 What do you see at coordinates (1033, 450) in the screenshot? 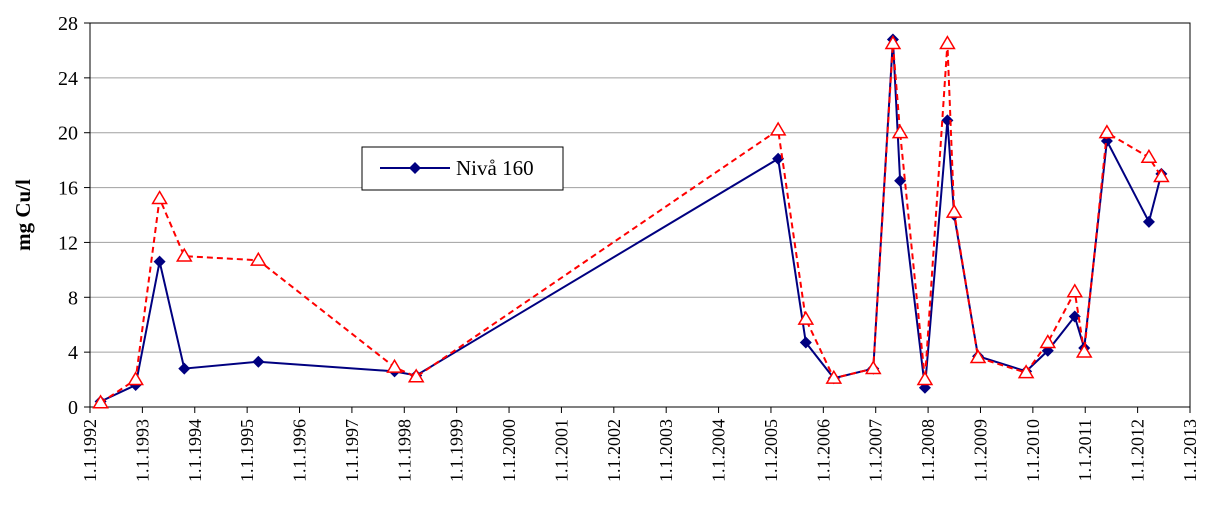
I see `x-tick-label: 1.1.2010` at bounding box center [1033, 450].